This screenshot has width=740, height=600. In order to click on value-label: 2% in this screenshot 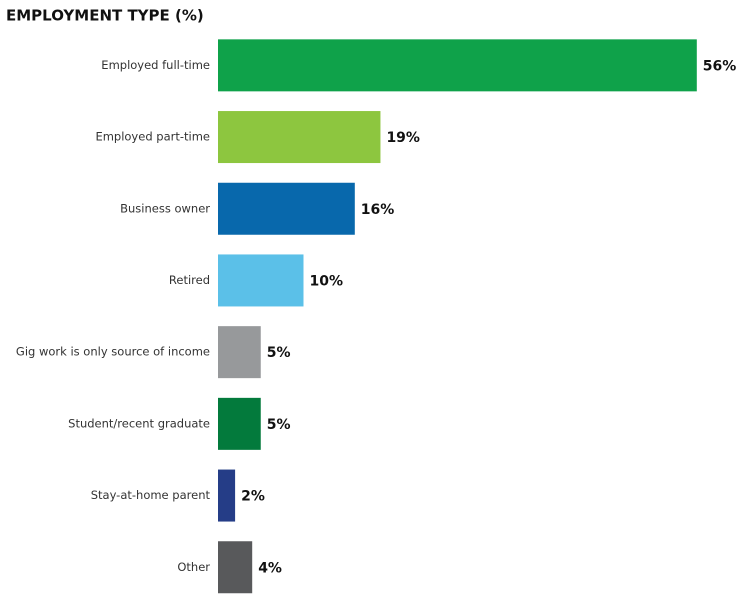, I will do `click(253, 497)`.